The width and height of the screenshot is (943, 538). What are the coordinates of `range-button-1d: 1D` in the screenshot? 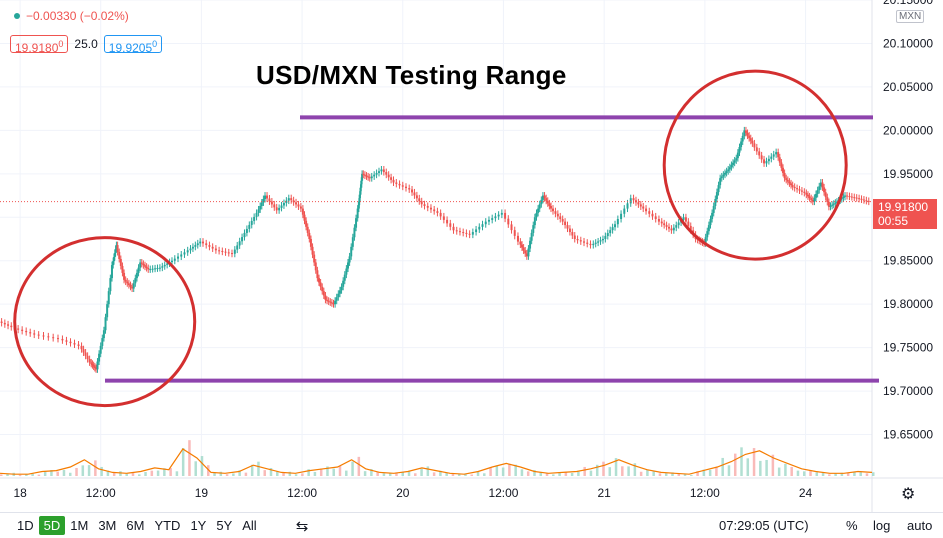 It's located at (25, 525).